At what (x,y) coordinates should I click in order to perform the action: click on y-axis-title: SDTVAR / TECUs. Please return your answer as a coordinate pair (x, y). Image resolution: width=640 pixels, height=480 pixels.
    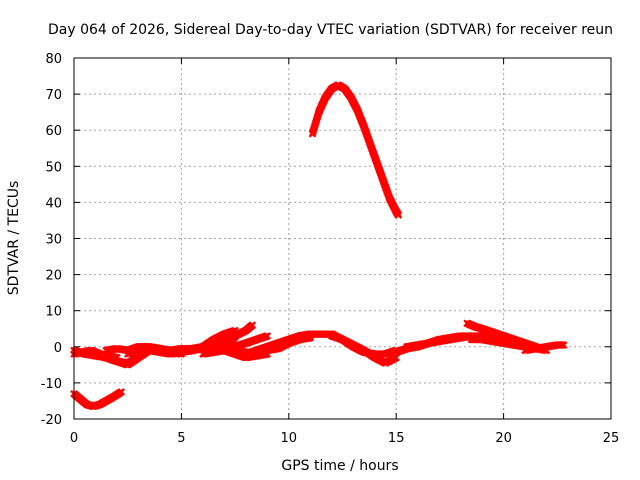
    Looking at the image, I should click on (14, 238).